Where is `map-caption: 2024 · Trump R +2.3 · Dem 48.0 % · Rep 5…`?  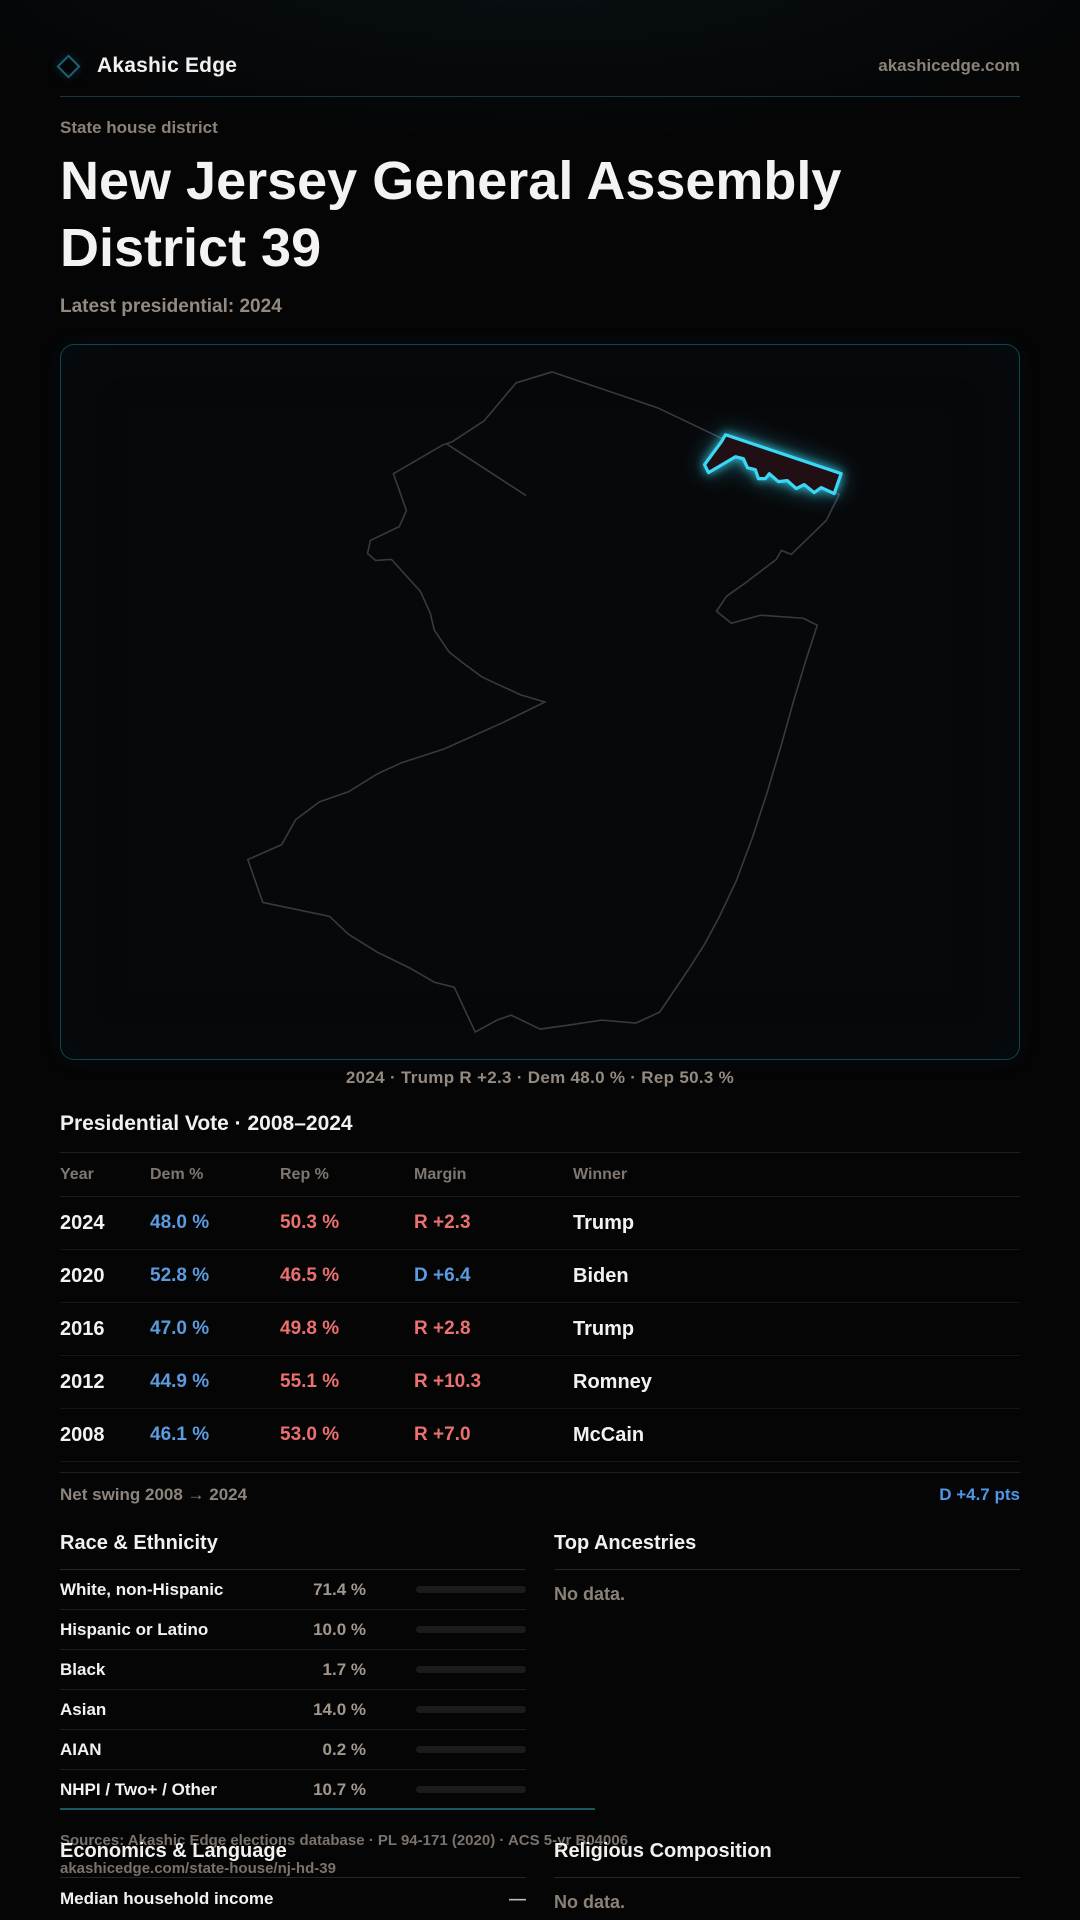 map-caption: 2024 · Trump R +2.3 · Dem 48.0 % · Rep 5… is located at coordinates (540, 1077).